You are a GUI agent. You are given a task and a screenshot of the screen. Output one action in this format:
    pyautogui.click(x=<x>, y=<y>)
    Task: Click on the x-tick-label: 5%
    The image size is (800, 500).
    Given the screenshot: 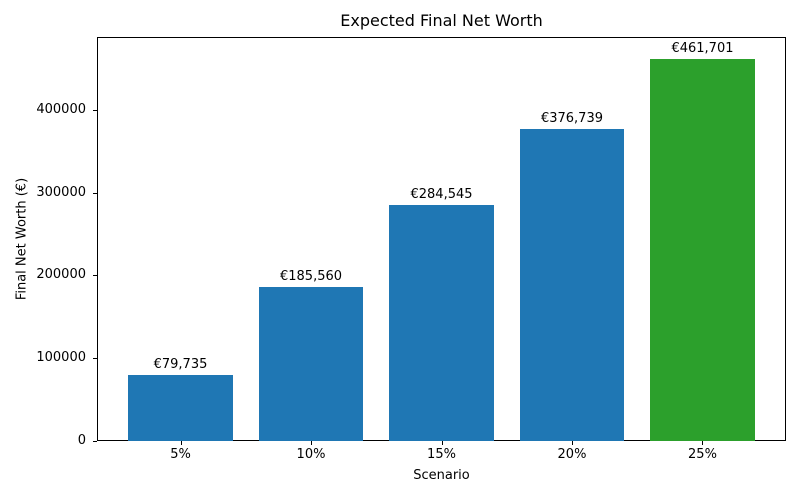 What is the action you would take?
    pyautogui.click(x=180, y=454)
    